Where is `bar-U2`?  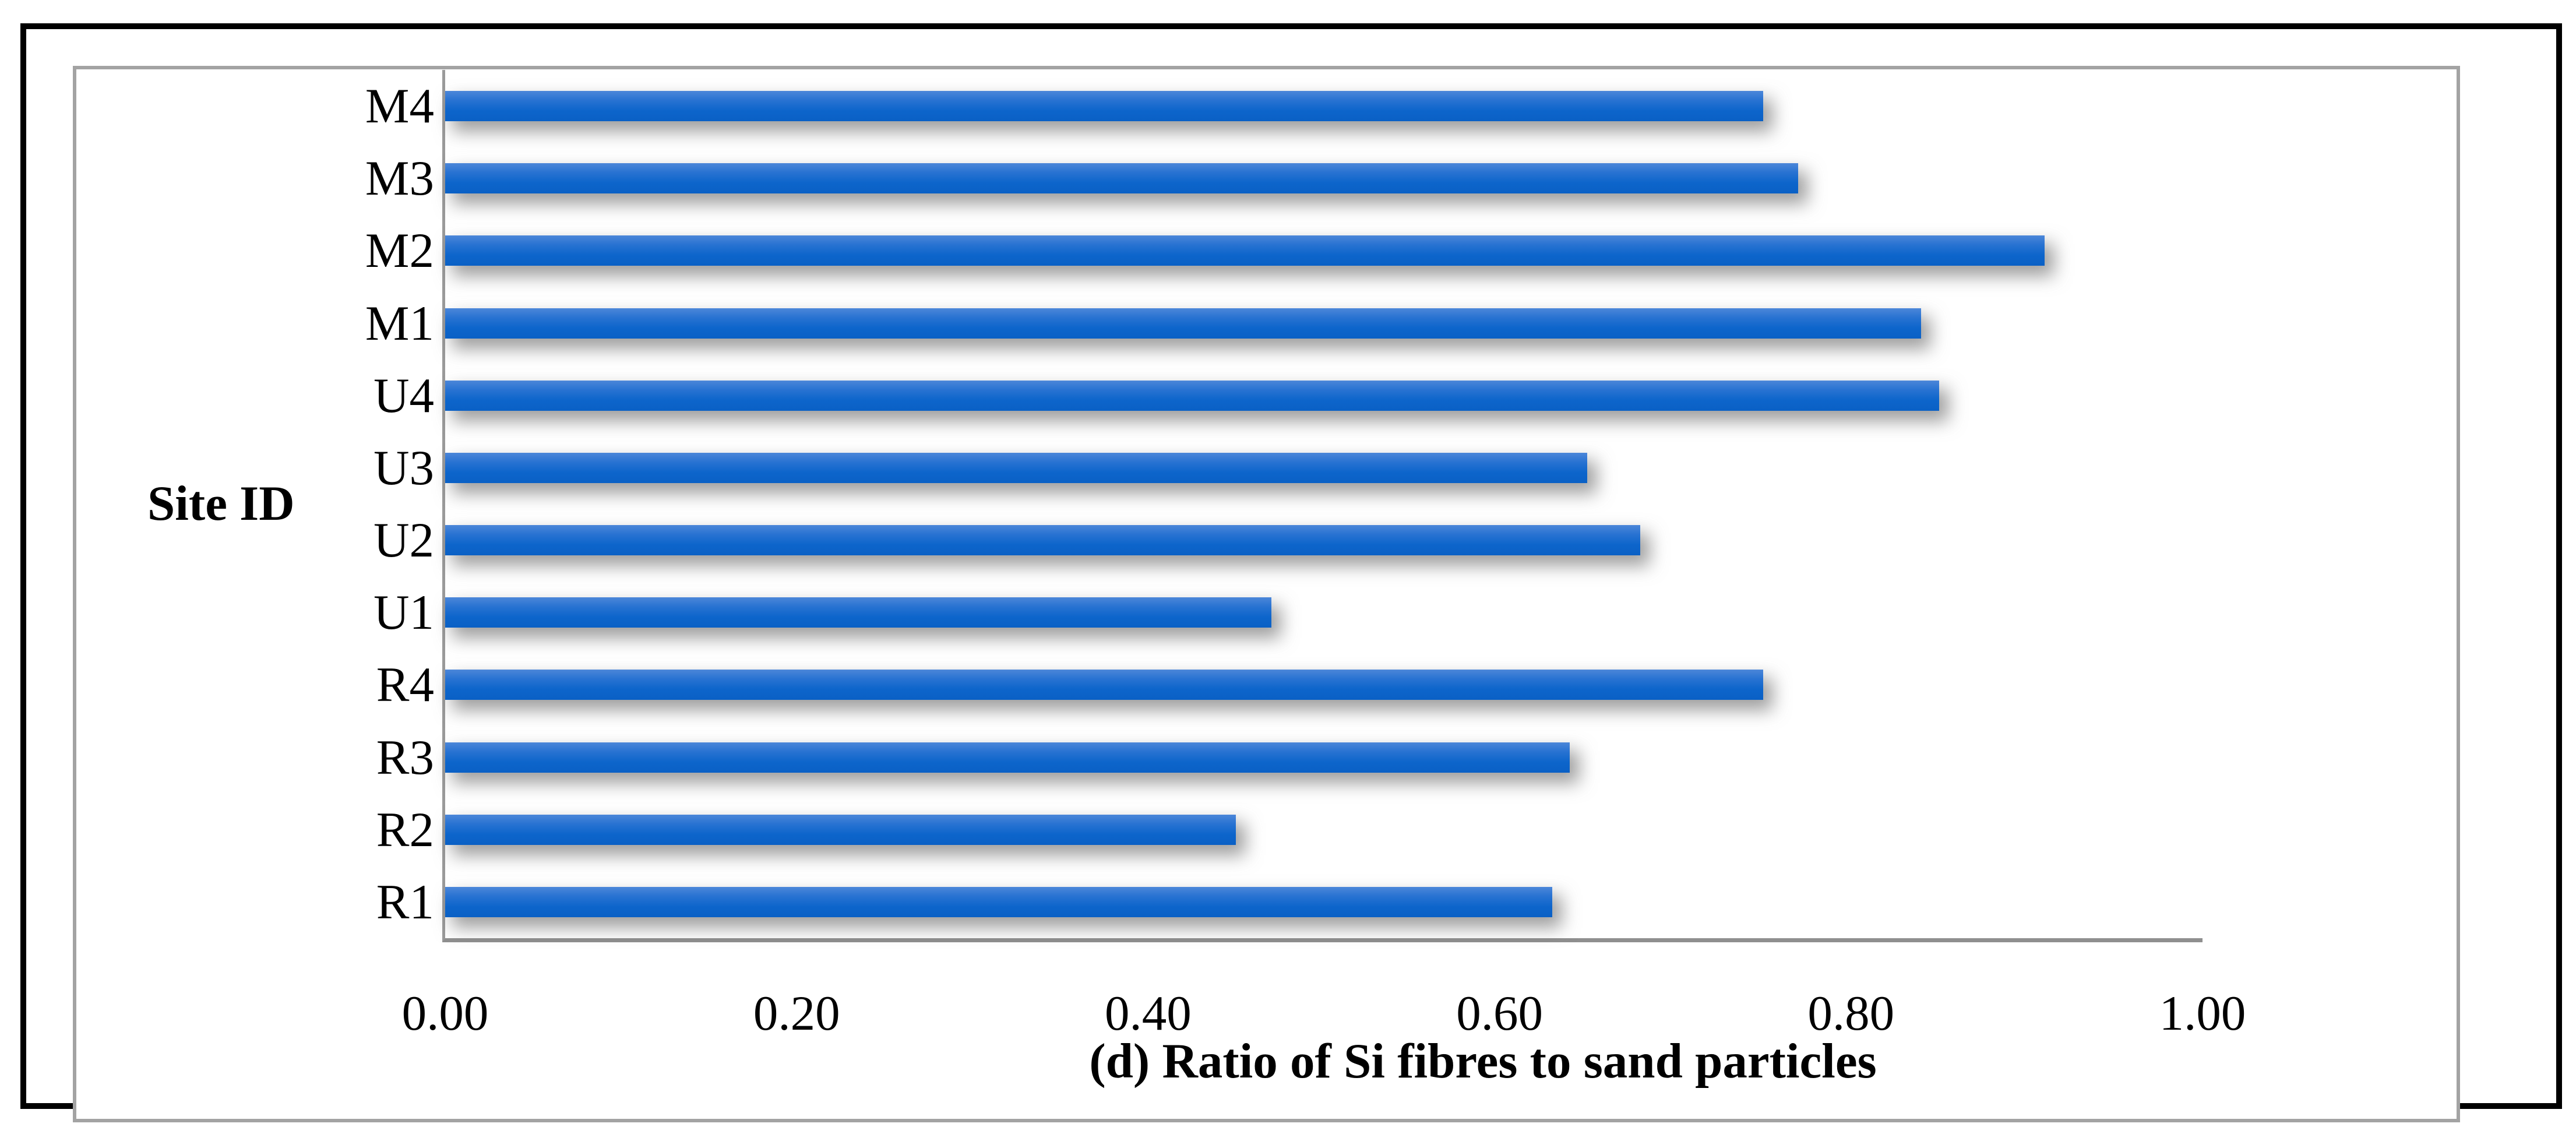
bar-U2 is located at coordinates (1042, 540).